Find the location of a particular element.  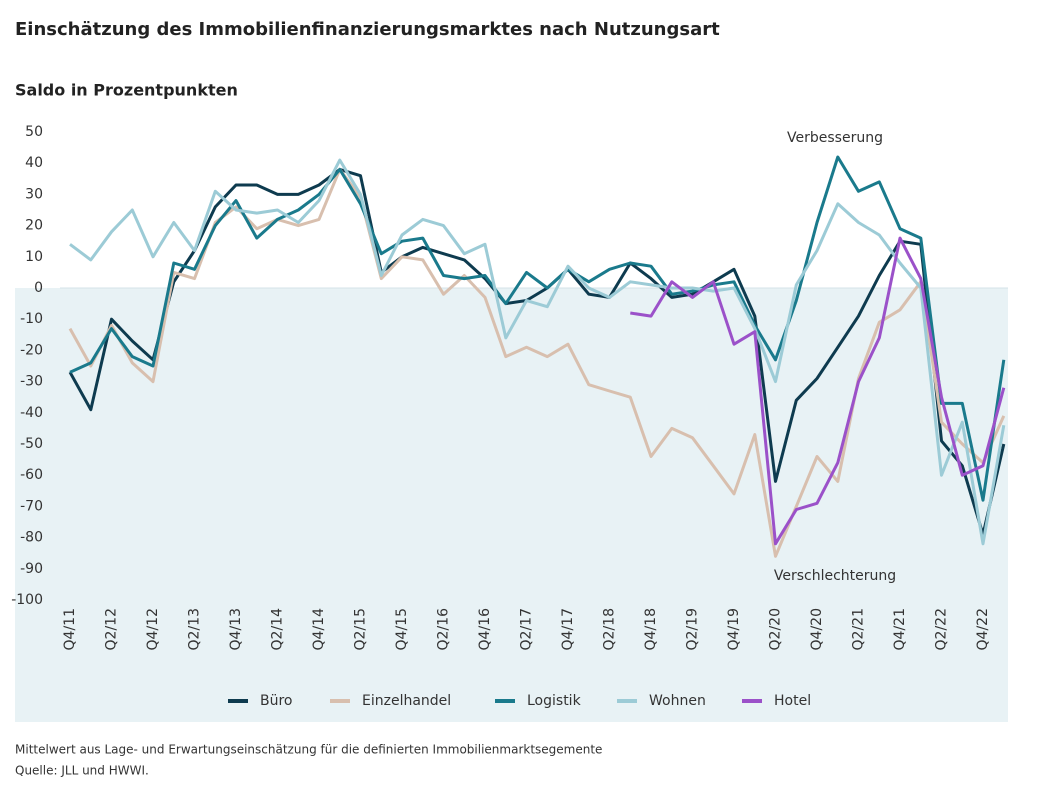

y-tick-label: -60 is located at coordinates (31, 475).